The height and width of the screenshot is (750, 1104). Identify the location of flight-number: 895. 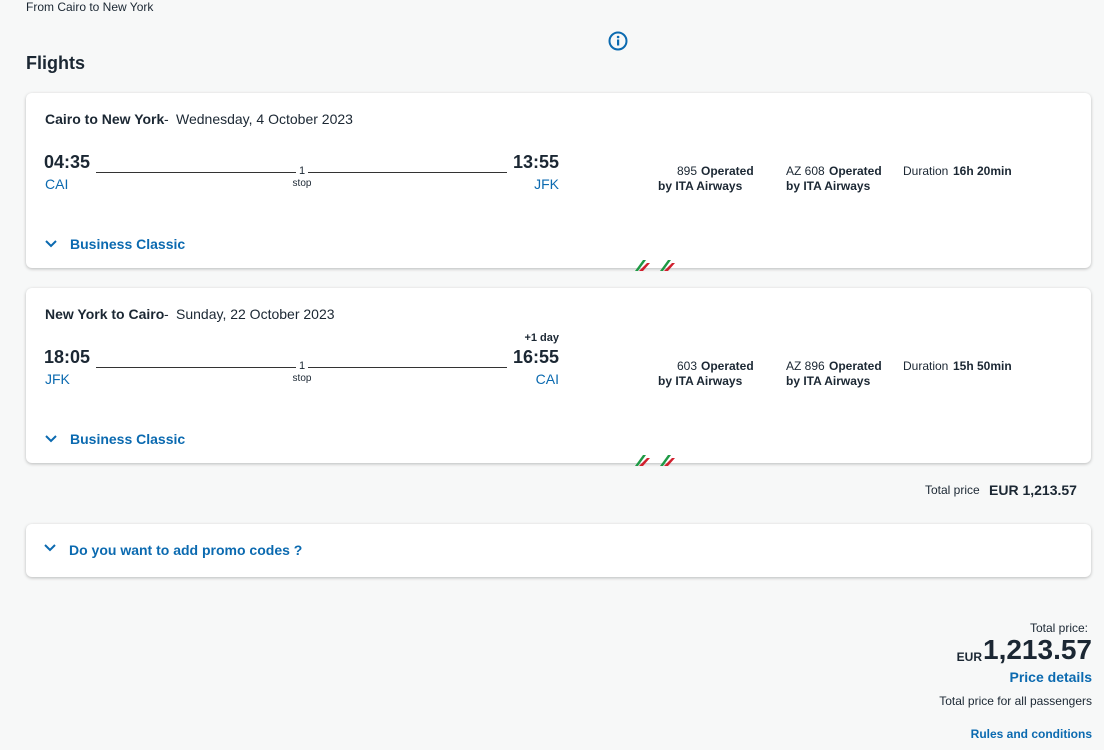
(687, 171).